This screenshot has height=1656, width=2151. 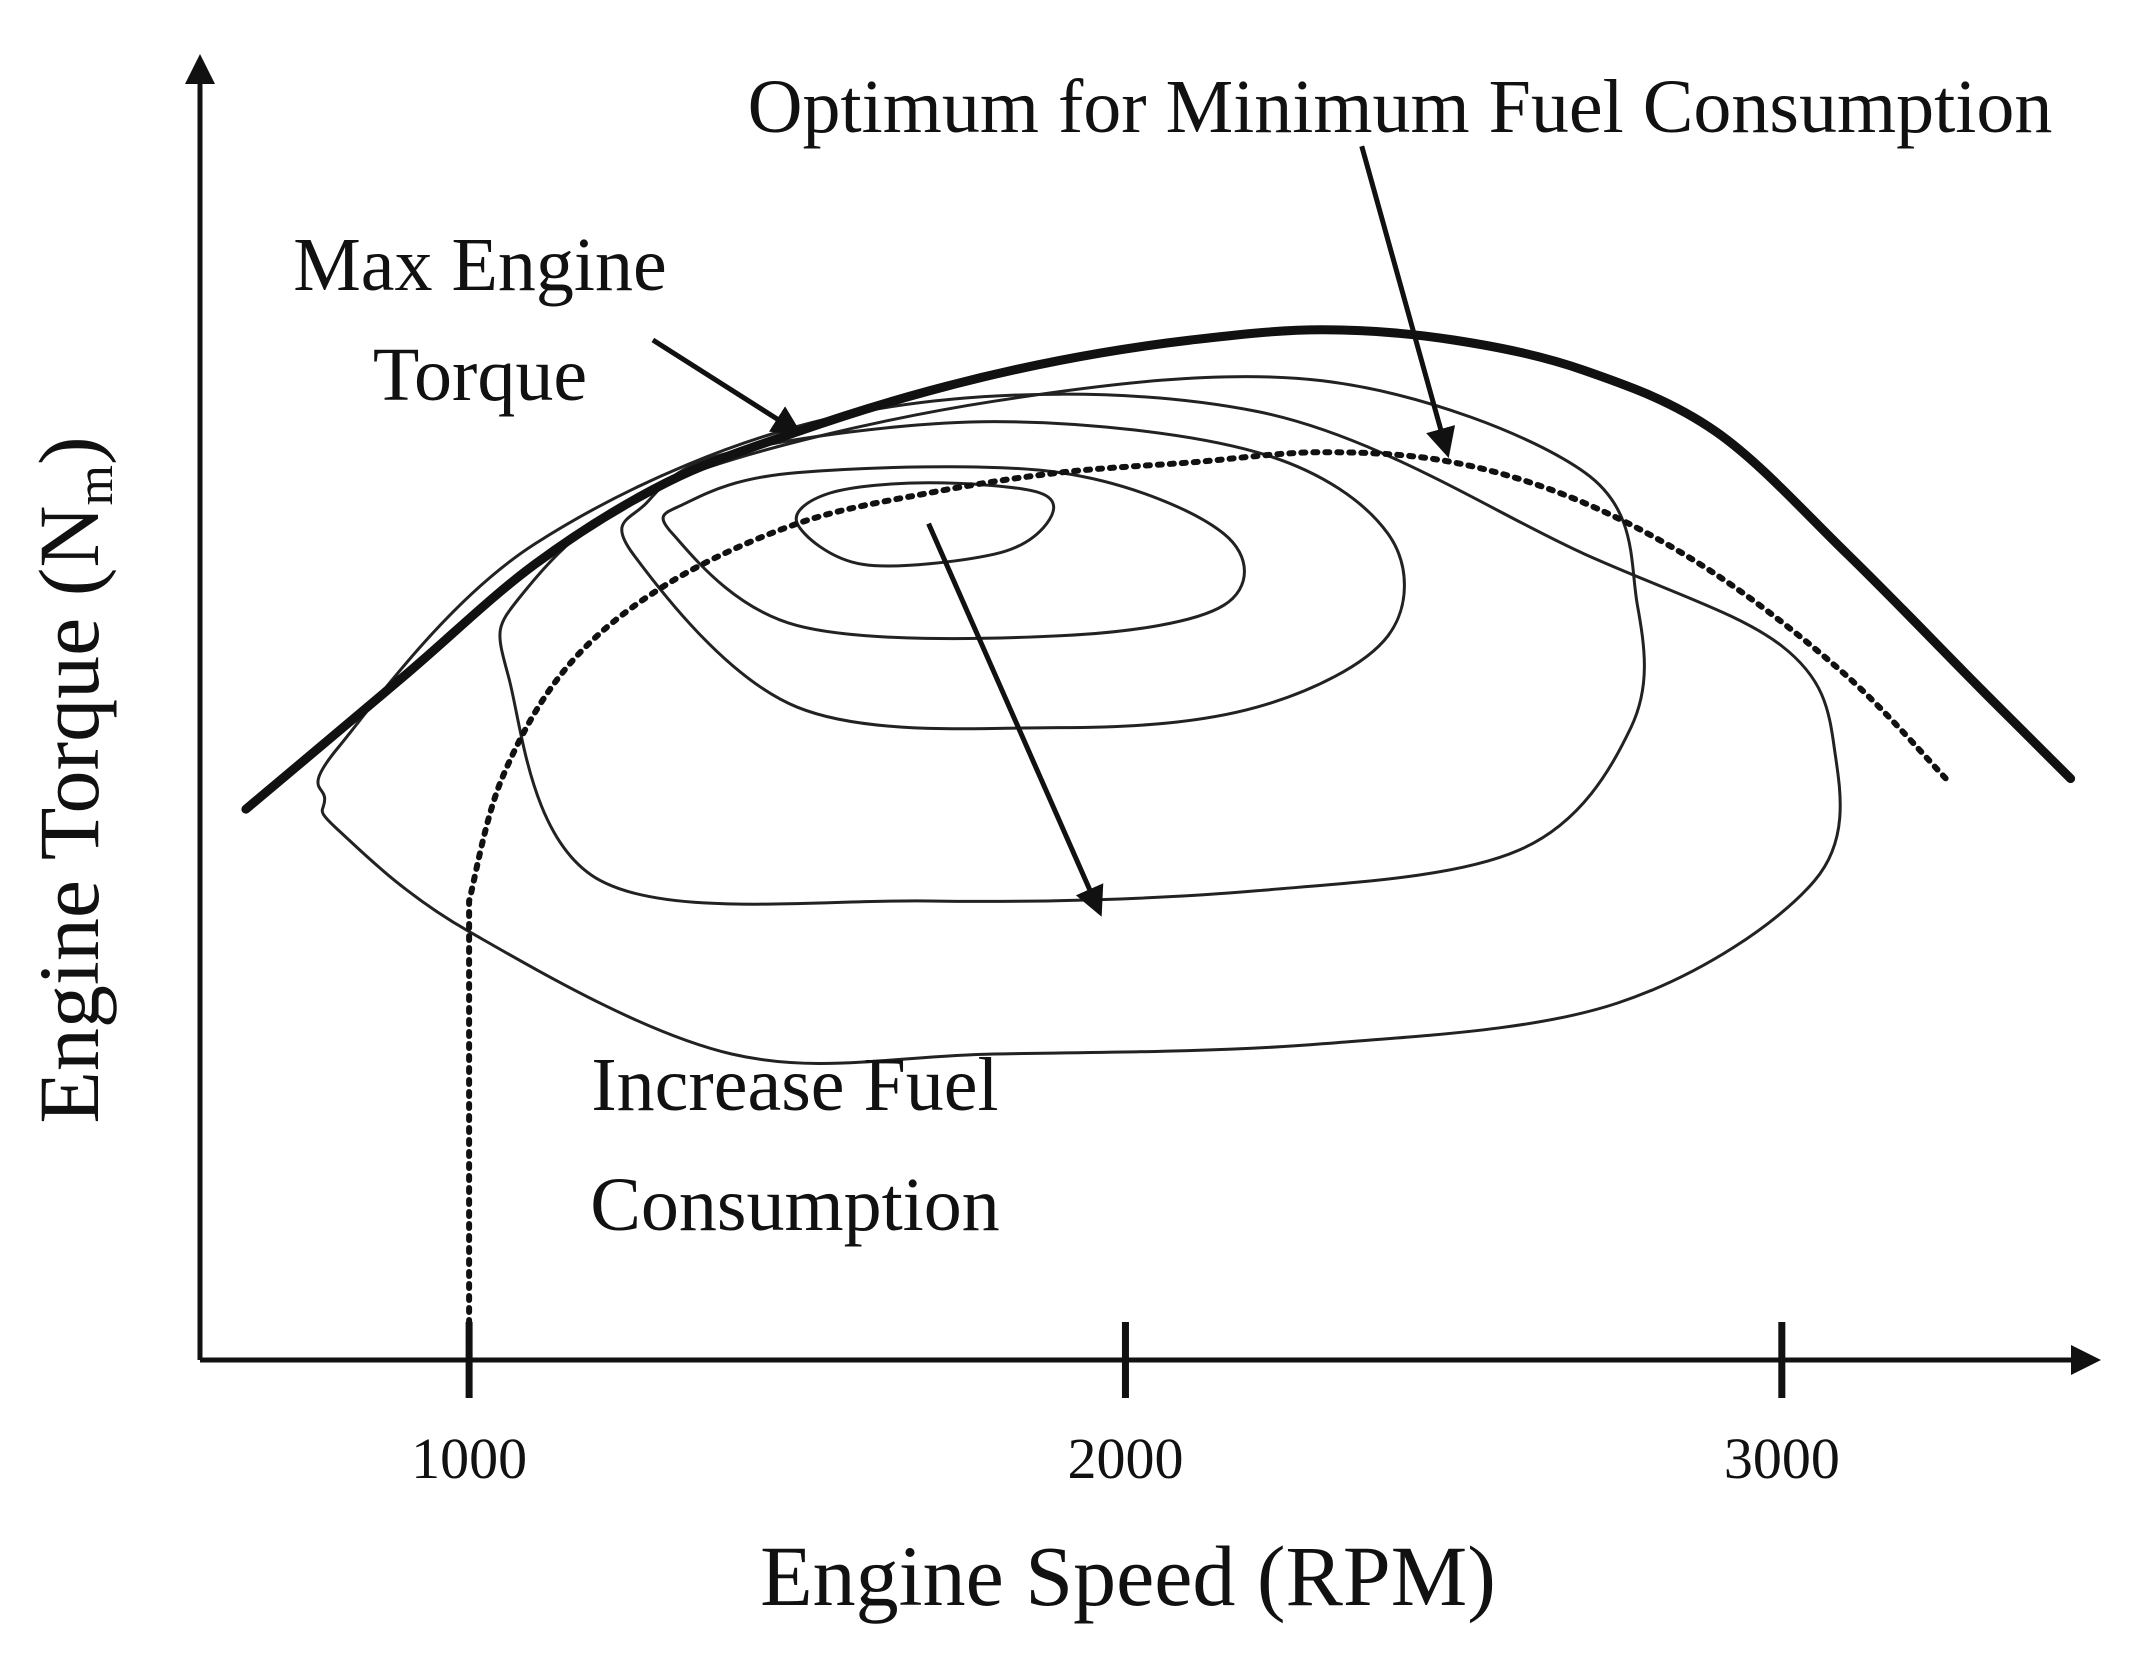 What do you see at coordinates (794, 1085) in the screenshot?
I see `increase-label-line-1: Increase Fuel` at bounding box center [794, 1085].